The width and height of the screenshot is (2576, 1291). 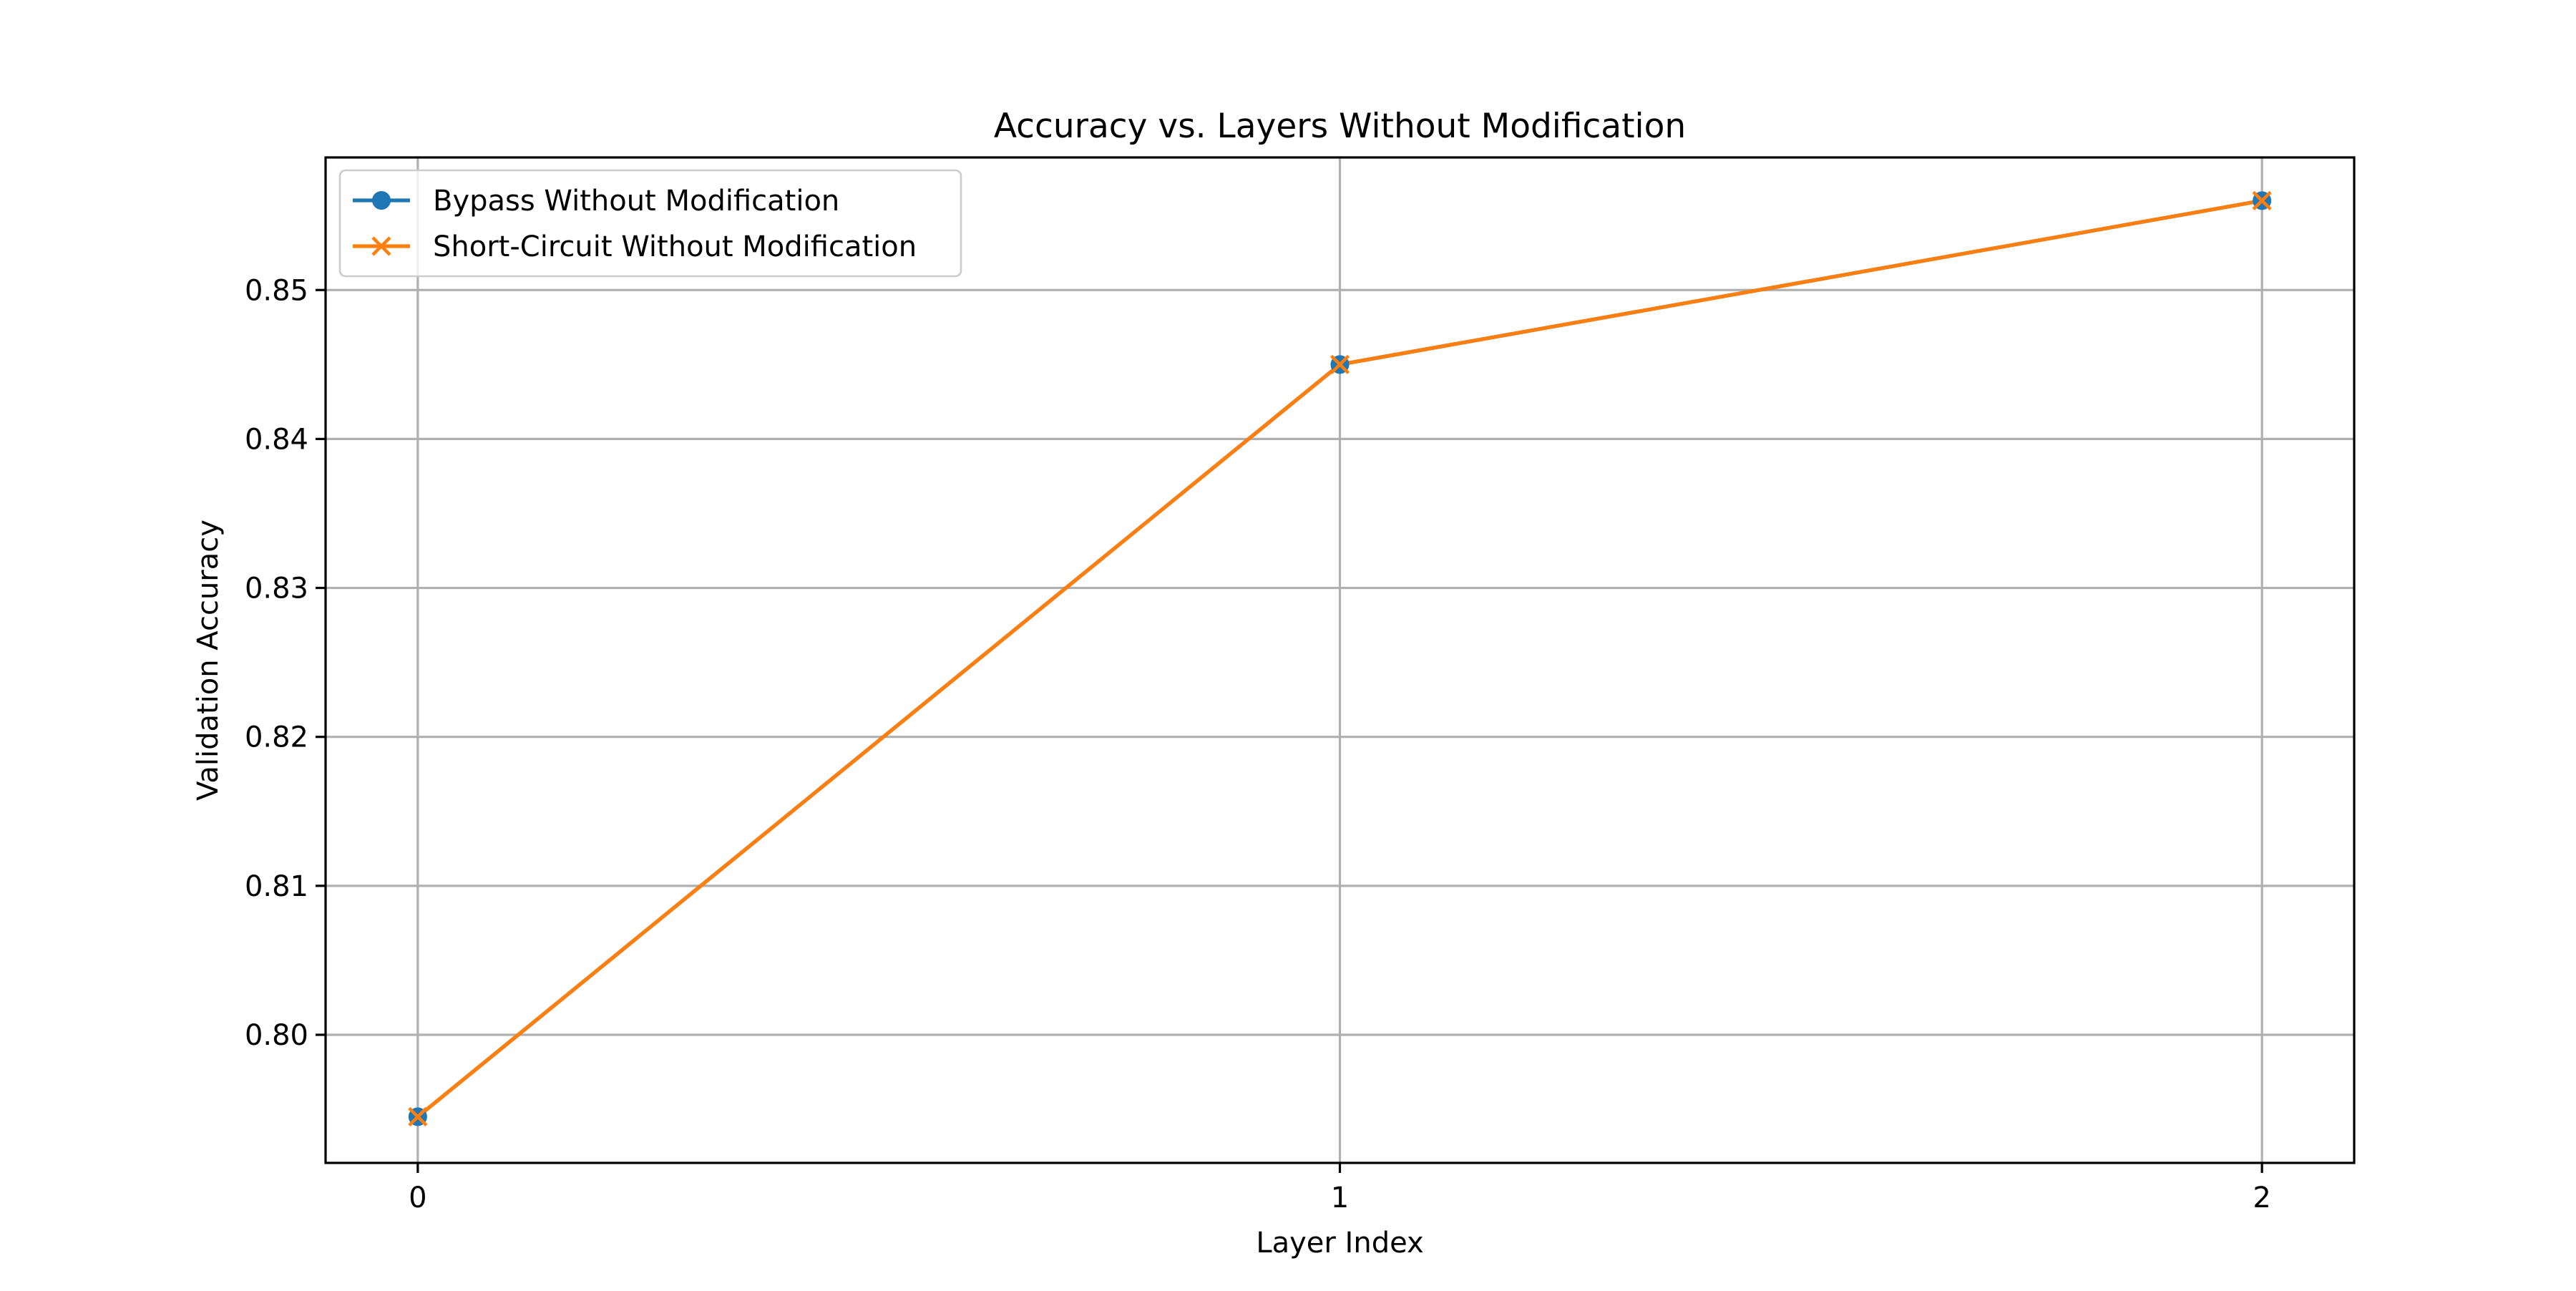 I want to click on x-tick-label: 0, so click(x=417, y=1198).